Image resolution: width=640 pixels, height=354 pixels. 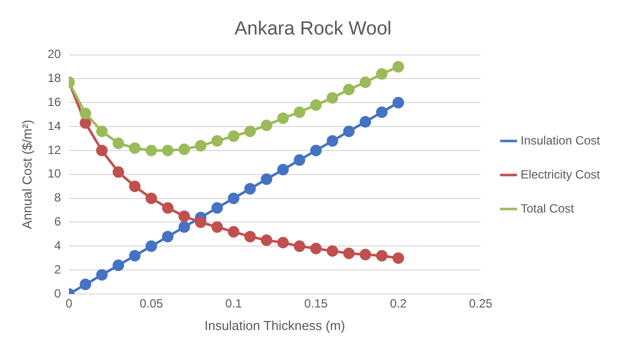 I want to click on x-tick-label: 0, so click(x=69, y=303).